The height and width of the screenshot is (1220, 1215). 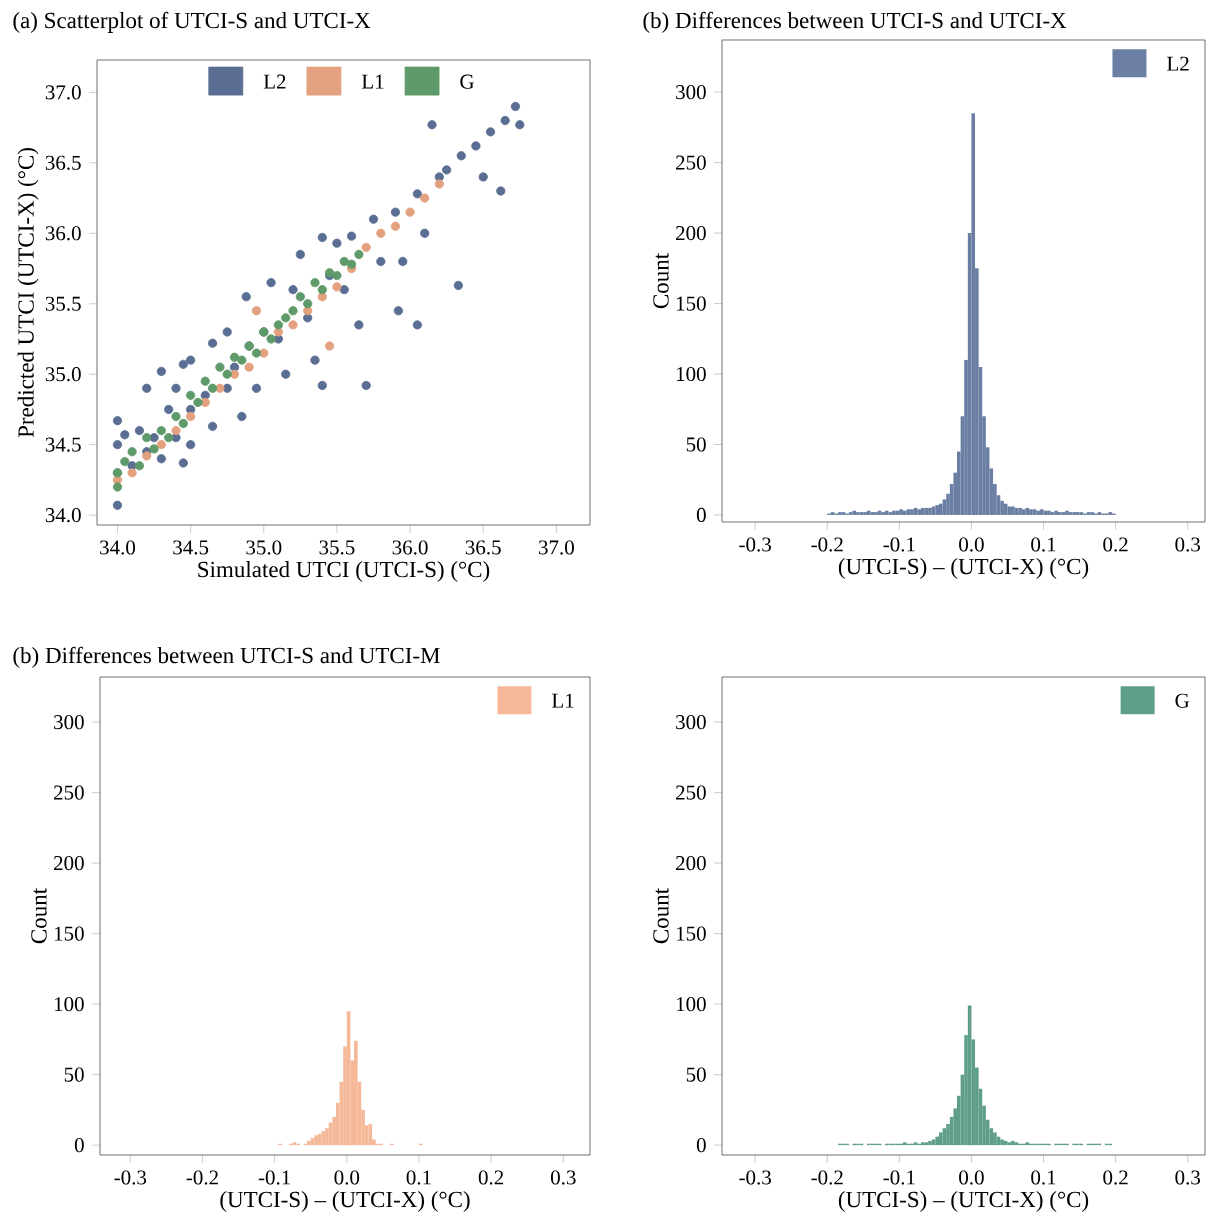 What do you see at coordinates (63, 233) in the screenshot?
I see `y-tick-label: 36.0` at bounding box center [63, 233].